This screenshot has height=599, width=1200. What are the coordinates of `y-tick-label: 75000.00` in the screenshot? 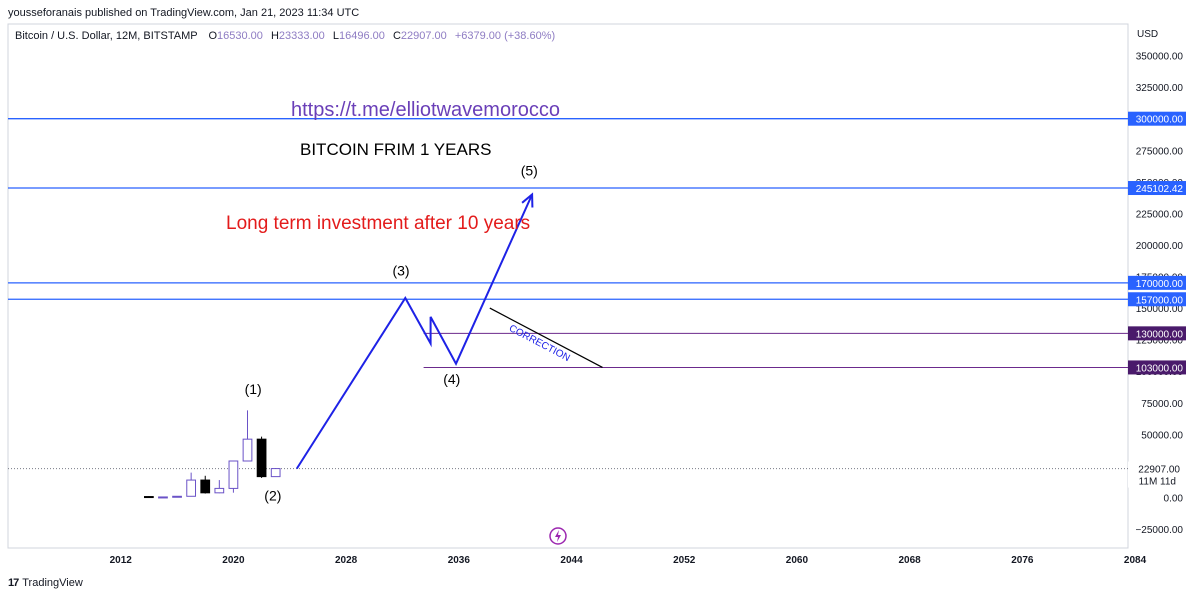 It's located at (1162, 404).